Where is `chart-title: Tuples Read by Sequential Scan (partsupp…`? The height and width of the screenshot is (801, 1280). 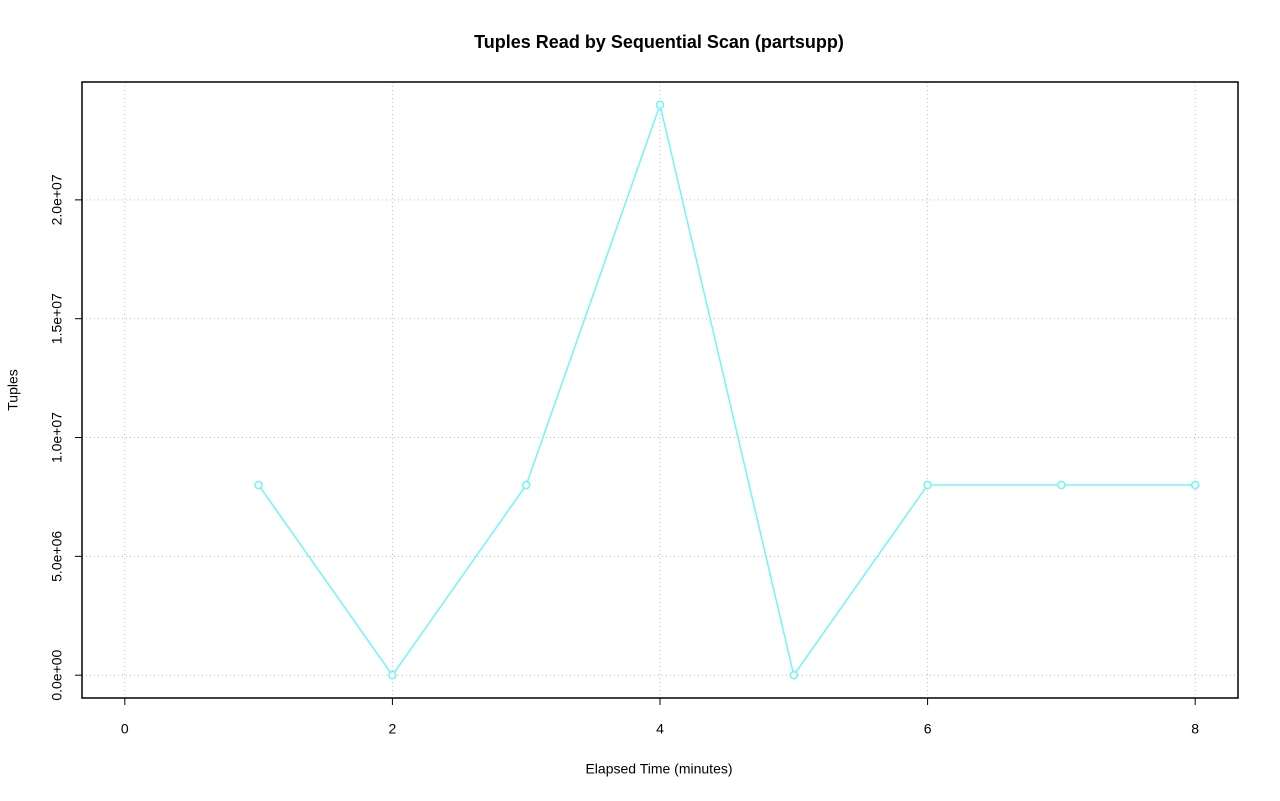 chart-title: Tuples Read by Sequential Scan (partsupp… is located at coordinates (659, 42).